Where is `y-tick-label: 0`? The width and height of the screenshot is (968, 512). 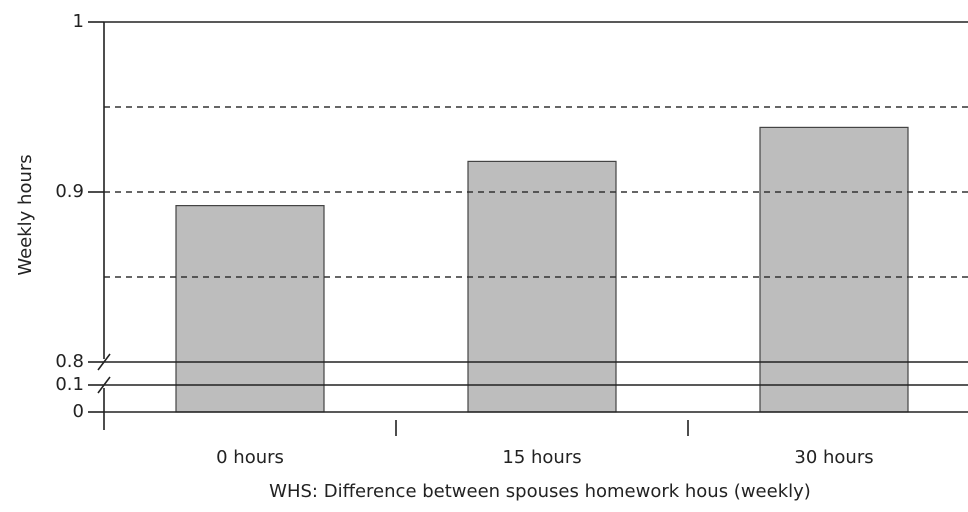 y-tick-label: 0 is located at coordinates (78, 411).